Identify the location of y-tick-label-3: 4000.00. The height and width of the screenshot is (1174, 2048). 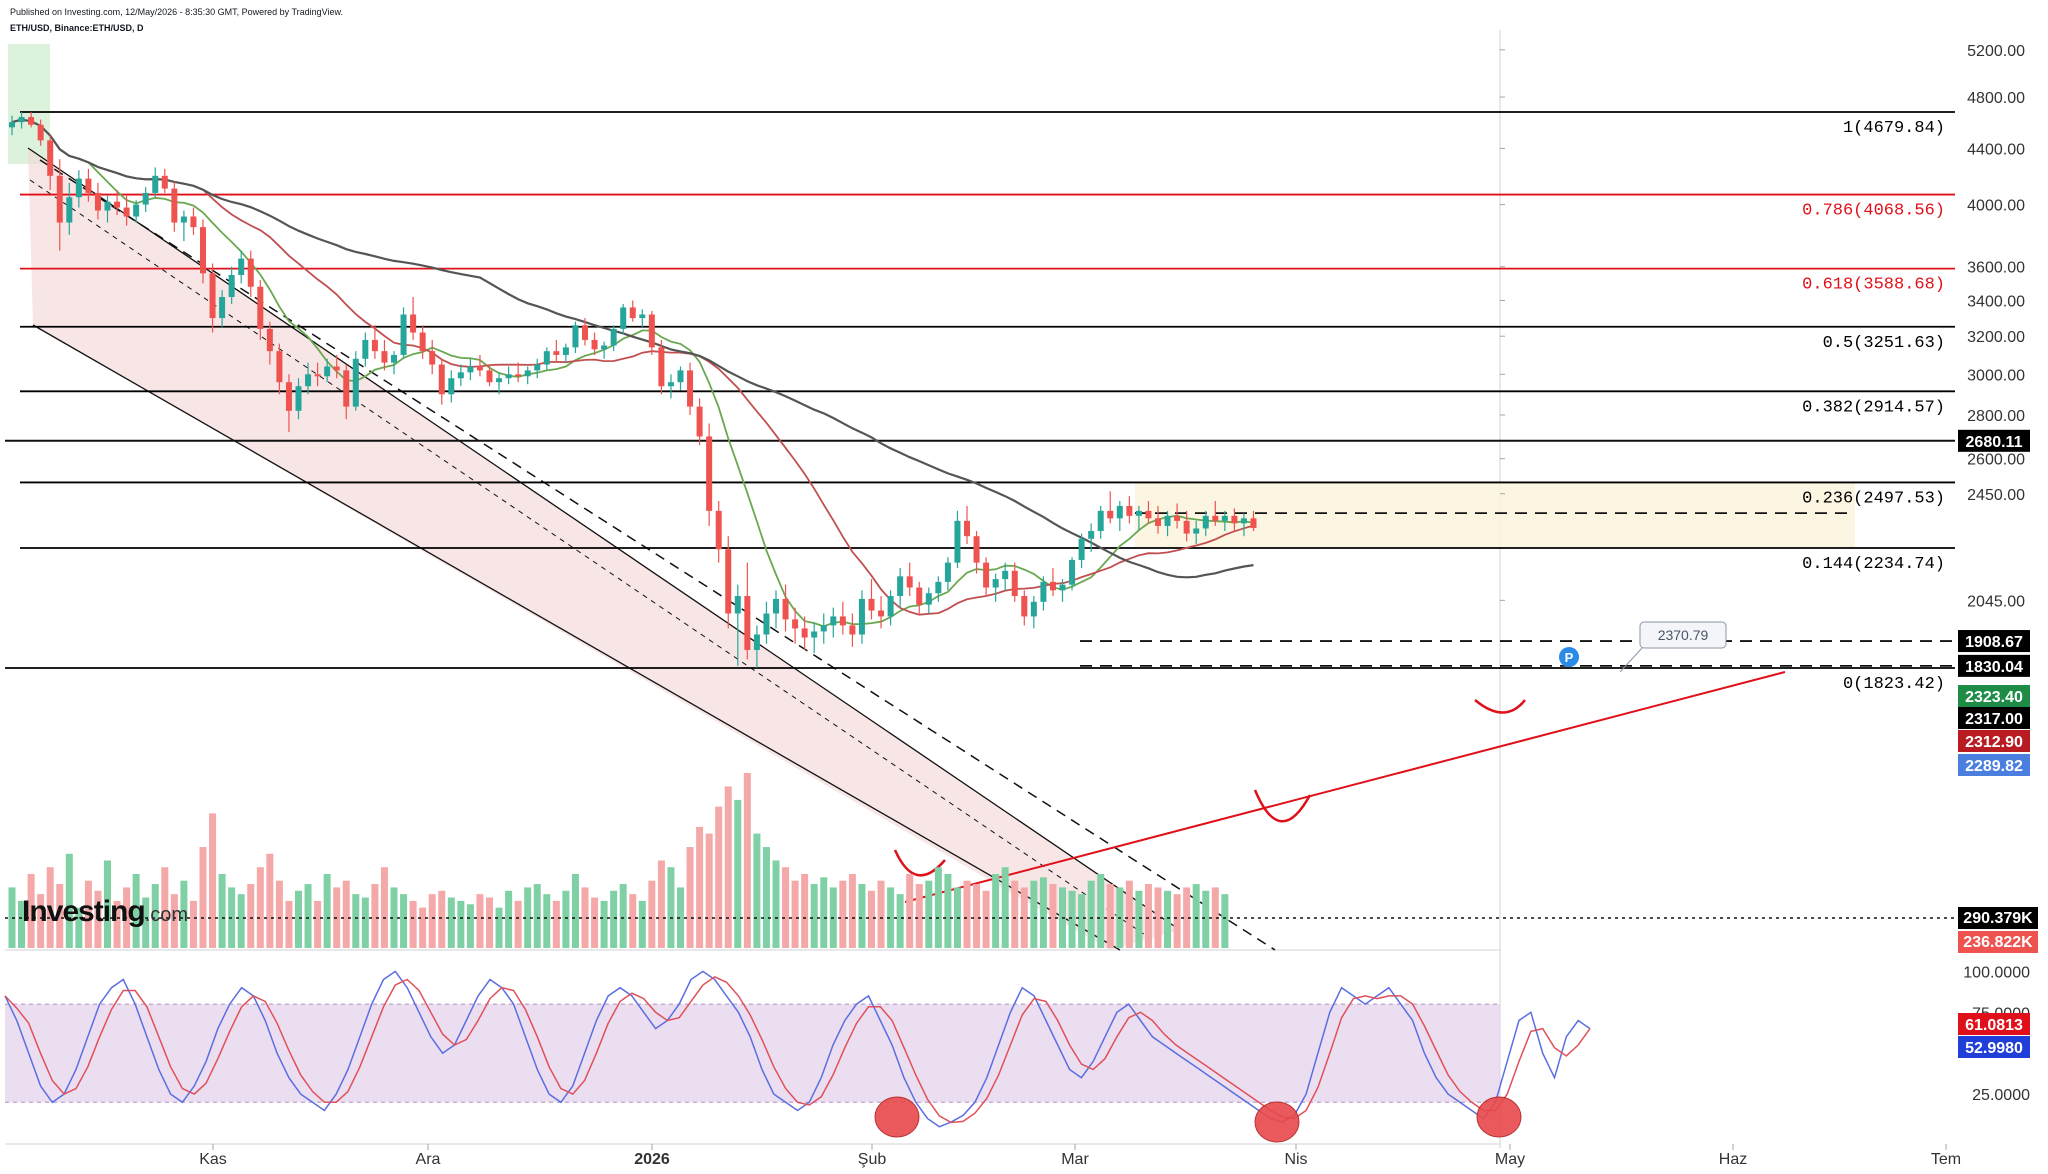
(1996, 206).